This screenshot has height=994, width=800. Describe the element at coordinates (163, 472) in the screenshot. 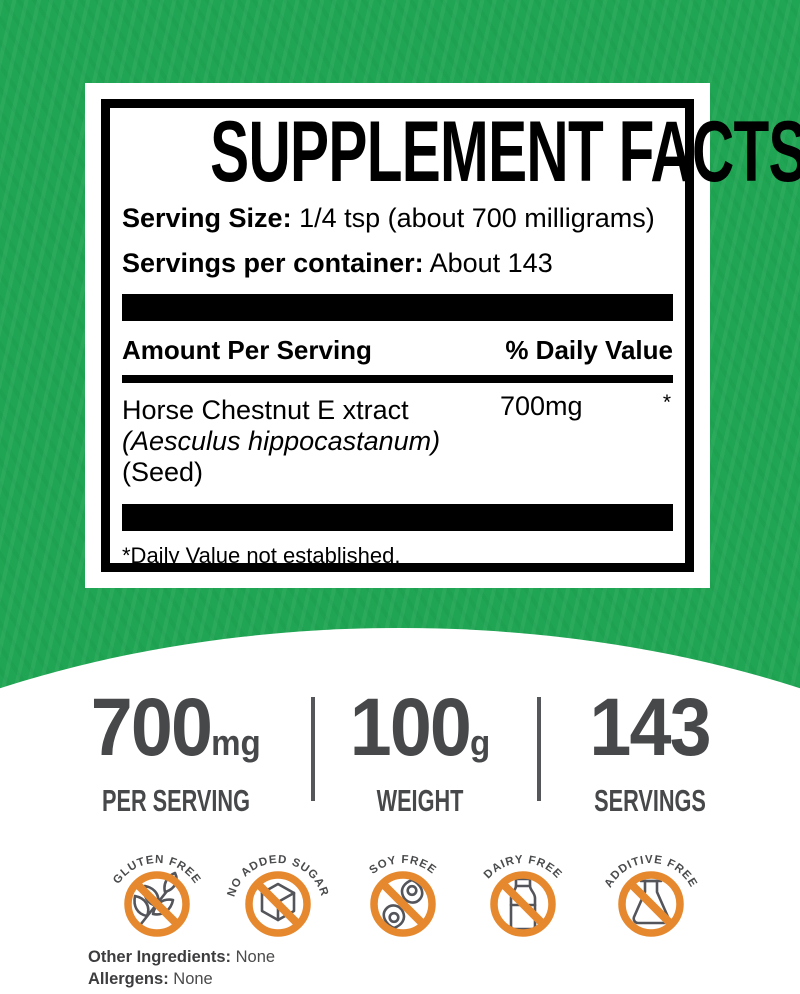

I see `ingredient-plant-part: (Seed)` at that location.